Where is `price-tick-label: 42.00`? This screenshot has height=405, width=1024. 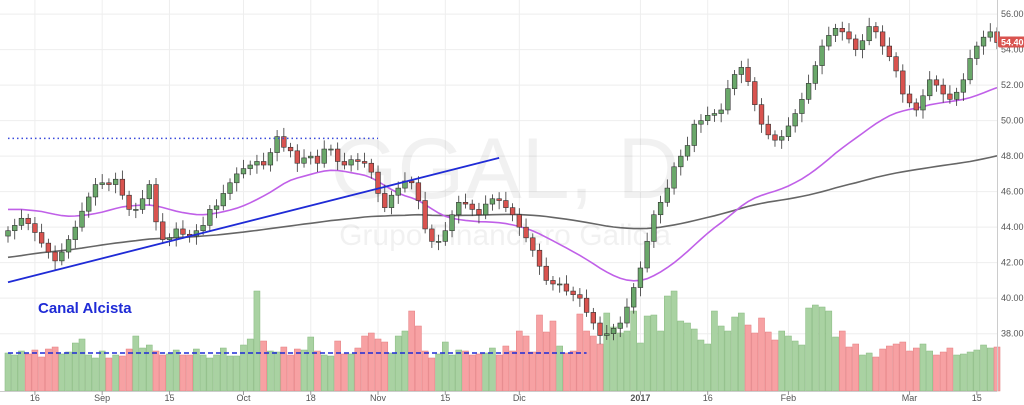
price-tick-label: 42.00 is located at coordinates (1012, 263).